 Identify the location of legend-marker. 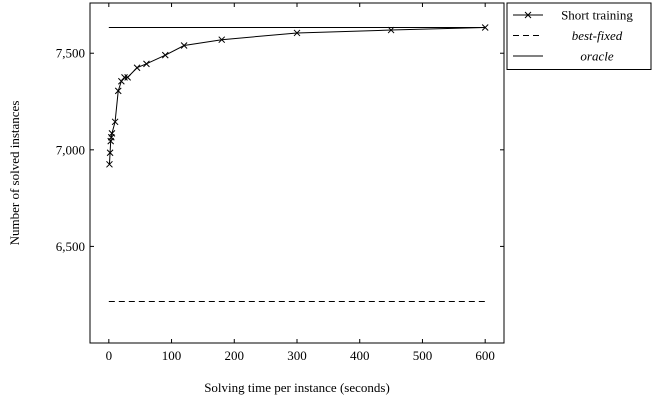
(528, 15).